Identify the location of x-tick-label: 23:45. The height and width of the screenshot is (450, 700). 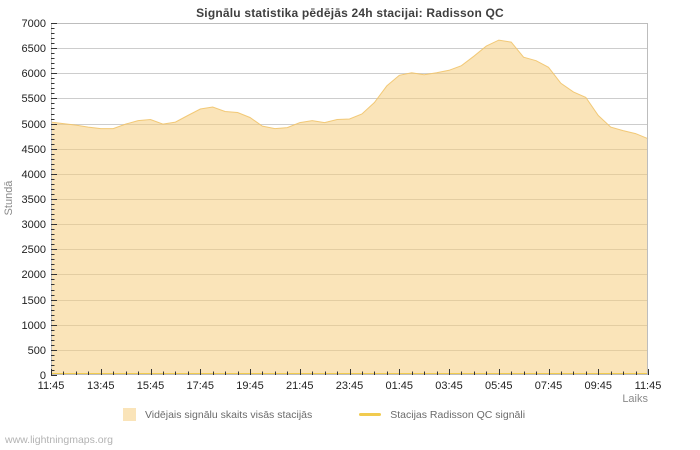
(350, 386).